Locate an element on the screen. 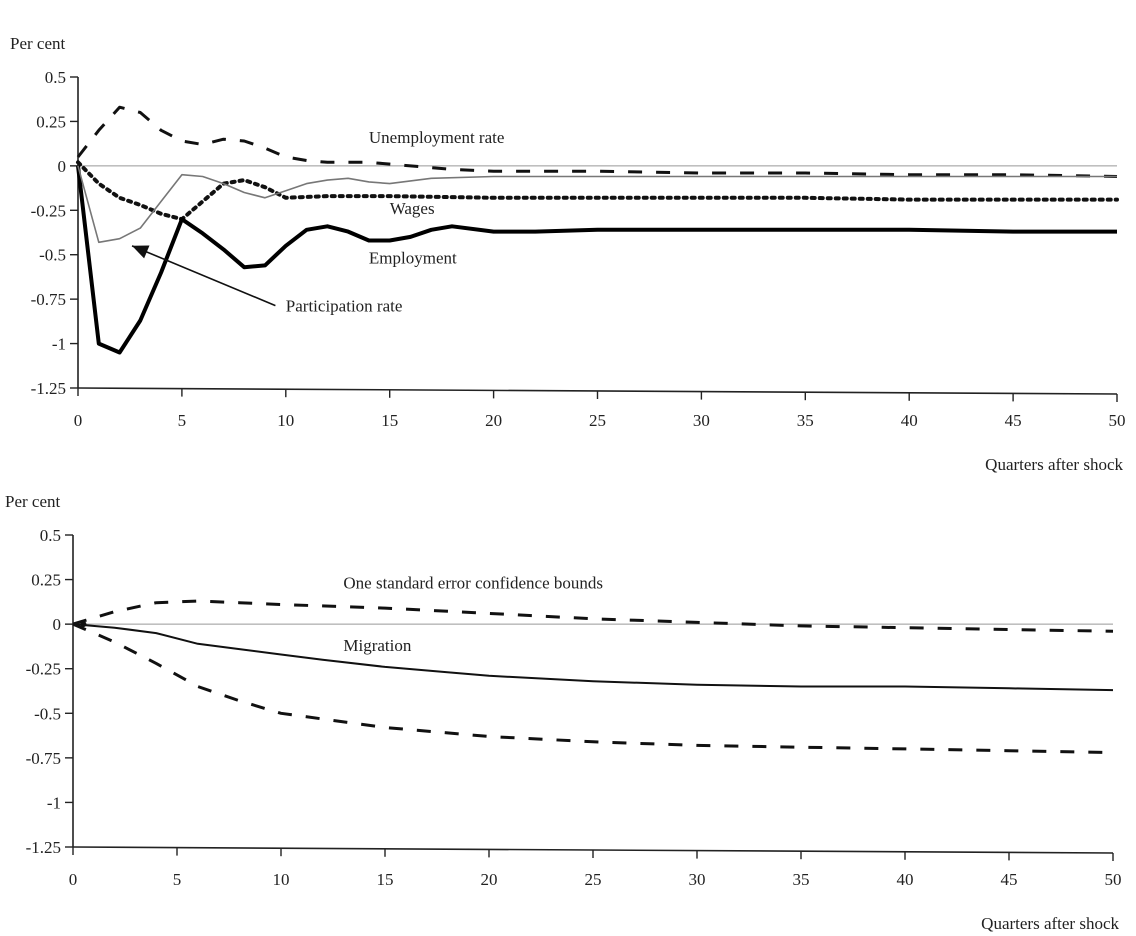 The height and width of the screenshot is (936, 1136). top-x-tick-label: 45 is located at coordinates (1013, 420).